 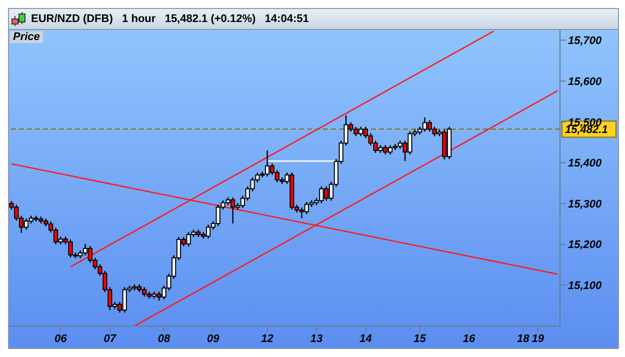 What do you see at coordinates (523, 338) in the screenshot?
I see `x-tick-label: 18` at bounding box center [523, 338].